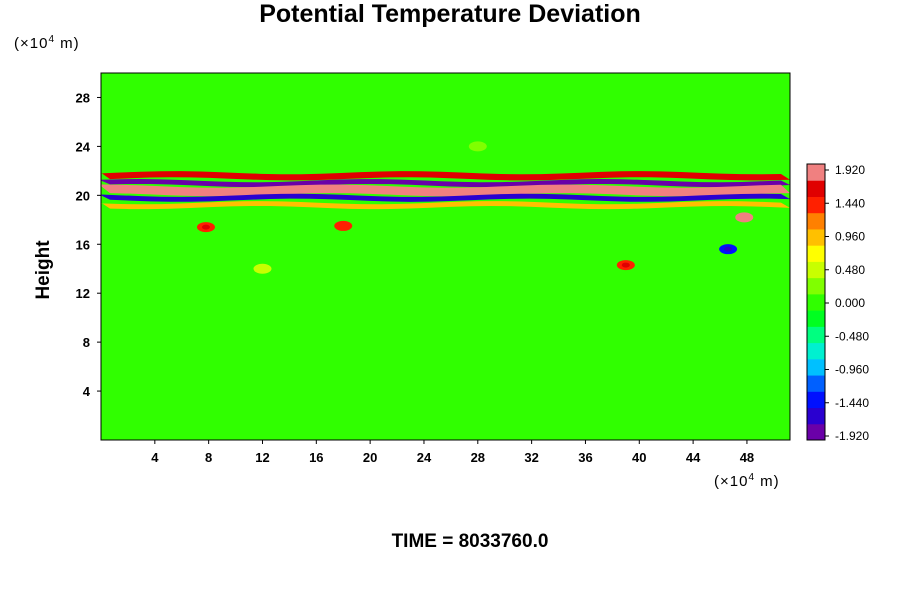 This screenshot has height=600, width=900. What do you see at coordinates (208, 457) in the screenshot?
I see `x-tick-label: 8` at bounding box center [208, 457].